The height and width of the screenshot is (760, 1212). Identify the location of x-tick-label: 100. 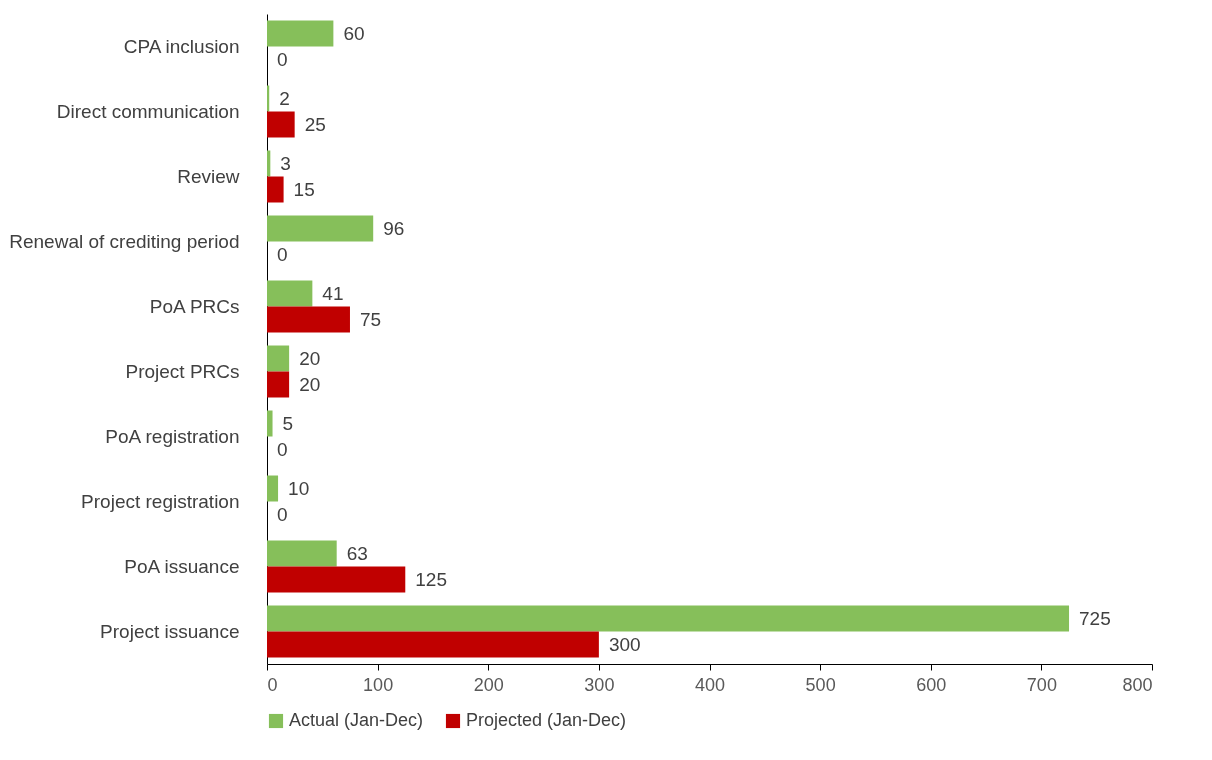
(378, 684).